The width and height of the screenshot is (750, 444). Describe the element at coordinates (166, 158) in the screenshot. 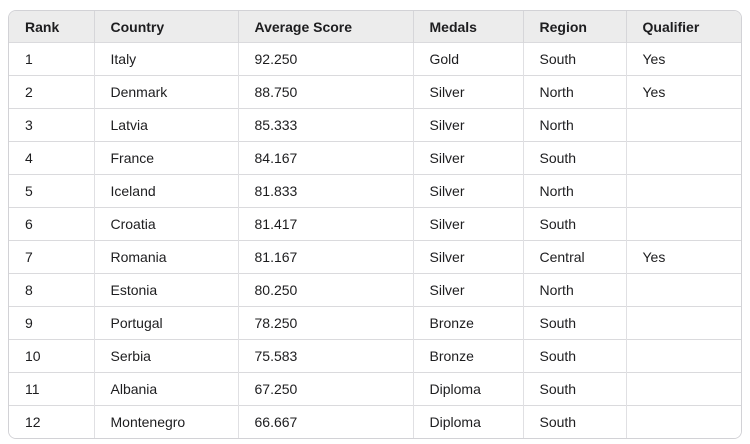

I see `cell-country: France` at that location.